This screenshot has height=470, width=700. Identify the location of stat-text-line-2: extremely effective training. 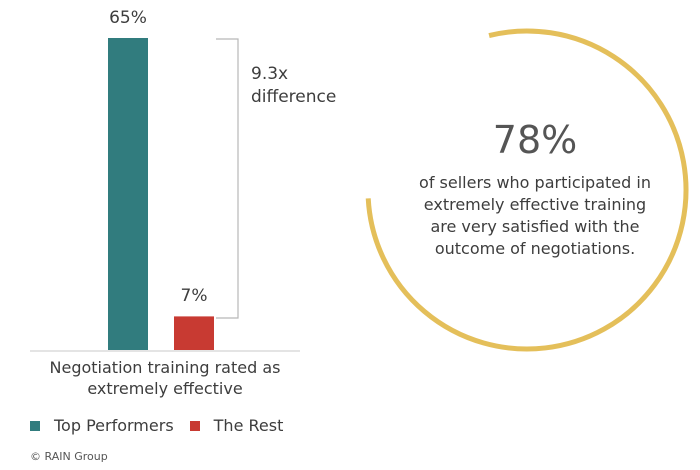
(535, 204).